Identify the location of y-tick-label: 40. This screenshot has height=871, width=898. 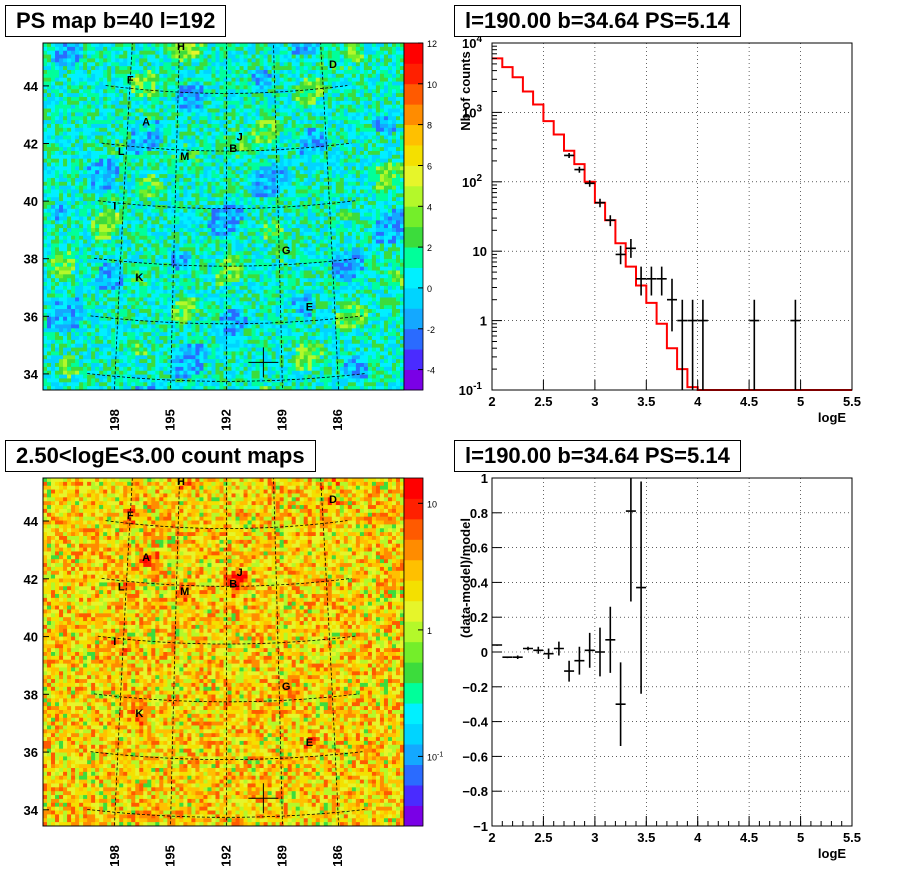
(31, 637).